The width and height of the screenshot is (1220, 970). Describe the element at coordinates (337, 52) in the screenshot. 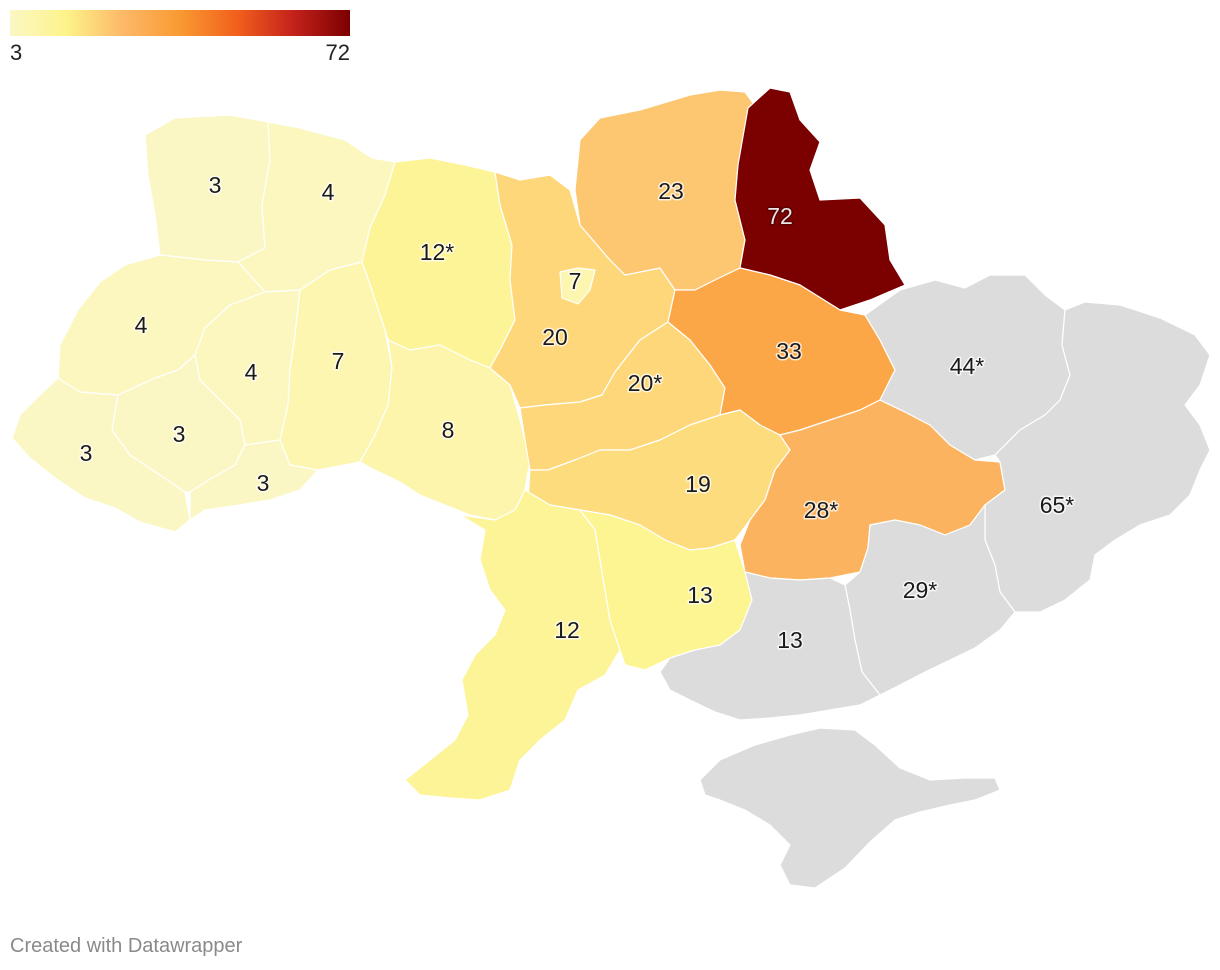

I see `legend-max-label: 72` at that location.